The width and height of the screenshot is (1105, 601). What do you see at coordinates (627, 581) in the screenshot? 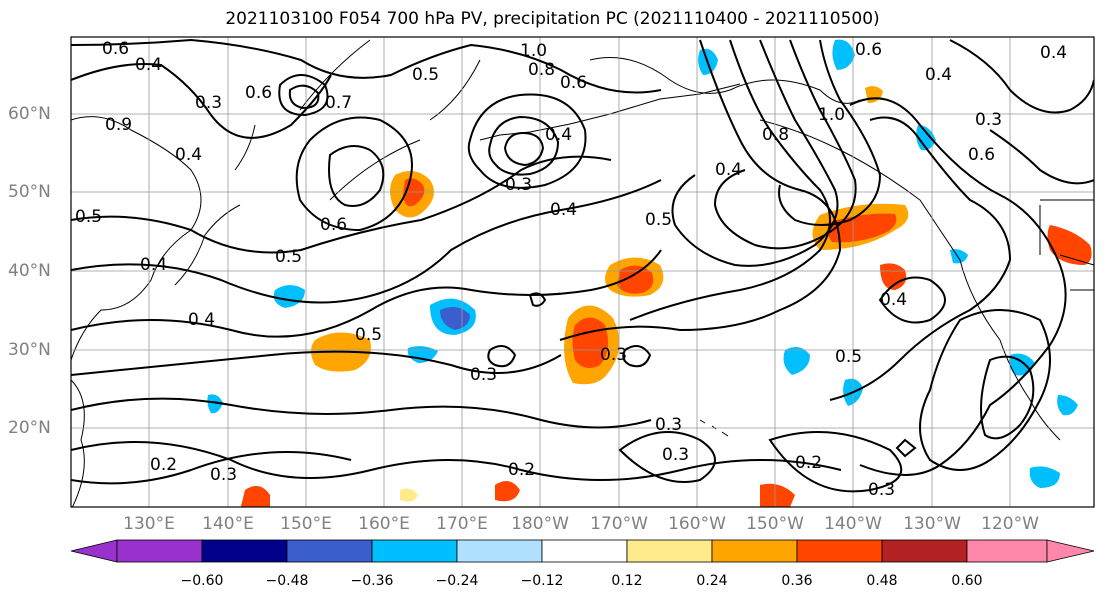
I see `colorbar-tick-label: 0.12` at bounding box center [627, 581].